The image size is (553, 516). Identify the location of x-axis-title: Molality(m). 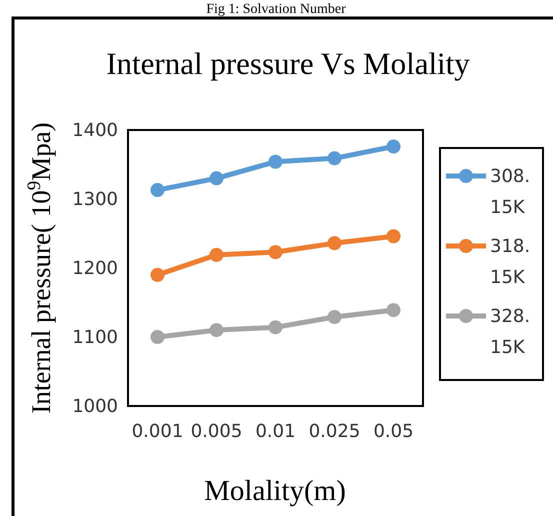
(275, 491).